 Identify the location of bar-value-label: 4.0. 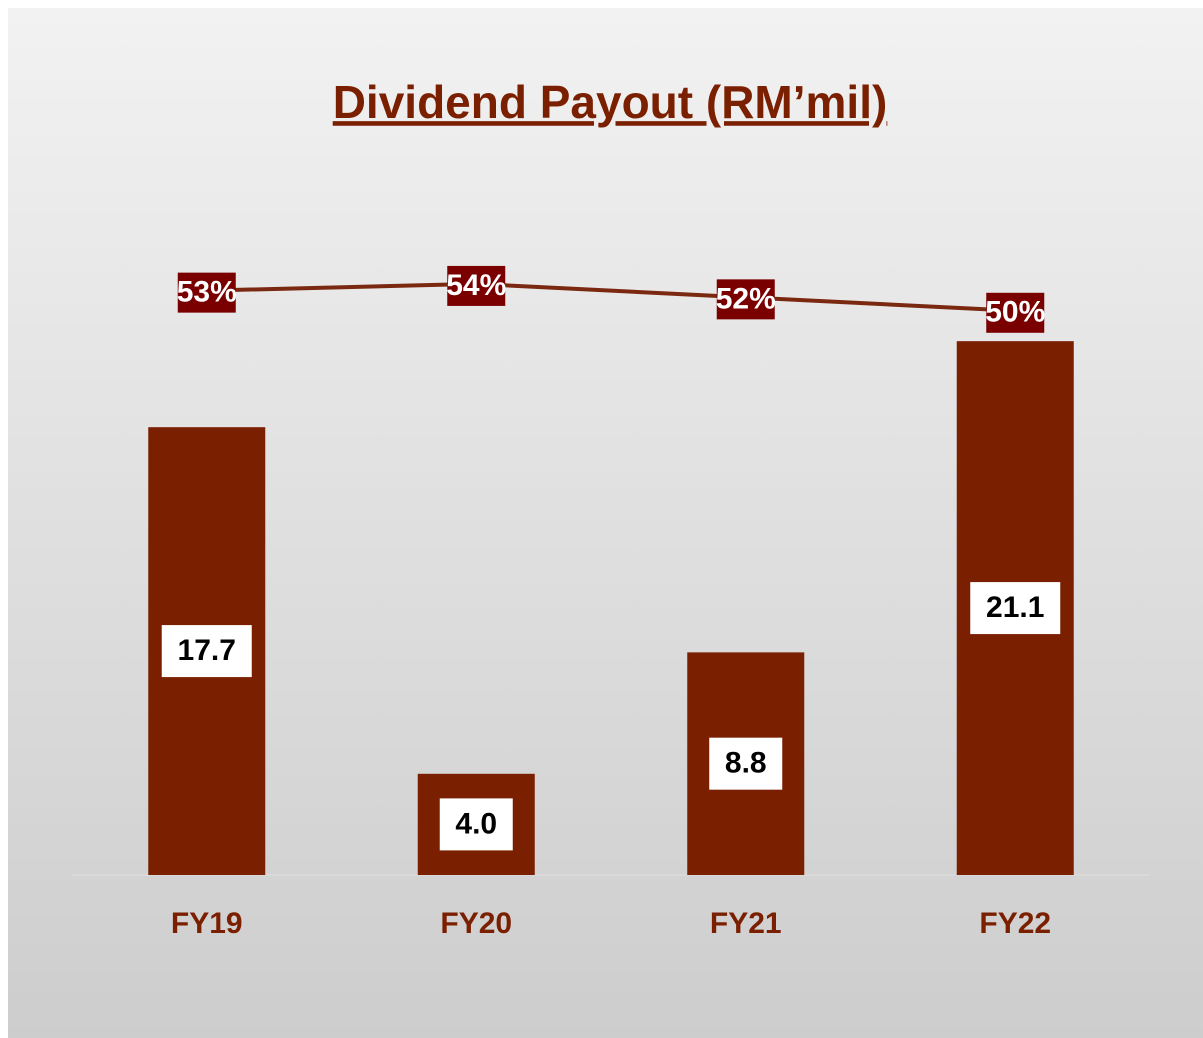
(476, 823).